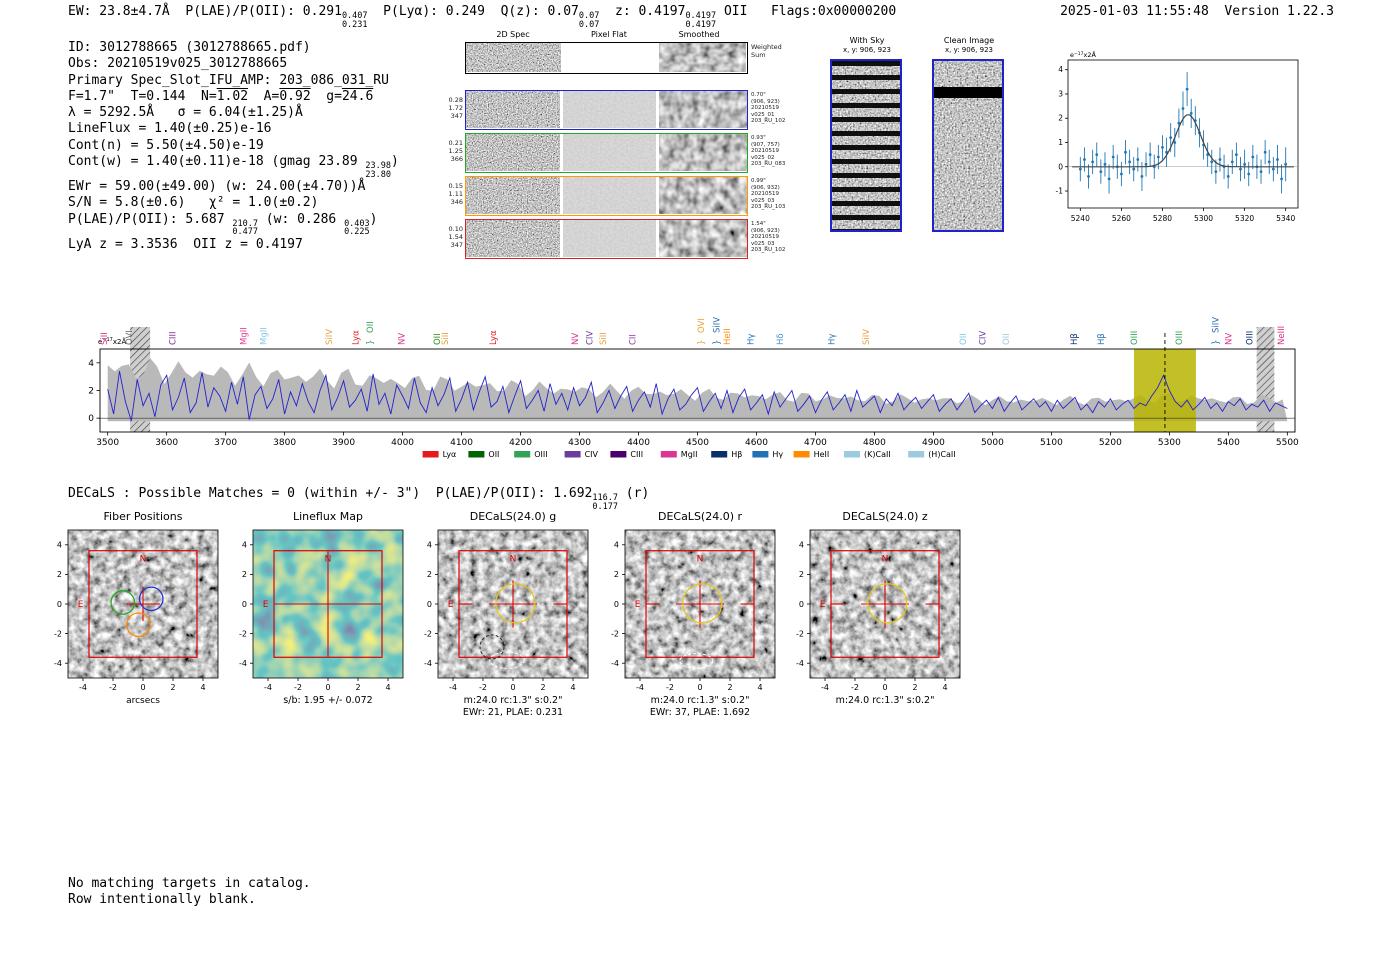 The width and height of the screenshot is (1400, 953). What do you see at coordinates (589, 24) in the screenshot?
I see `summary-lo: 0.07` at bounding box center [589, 24].